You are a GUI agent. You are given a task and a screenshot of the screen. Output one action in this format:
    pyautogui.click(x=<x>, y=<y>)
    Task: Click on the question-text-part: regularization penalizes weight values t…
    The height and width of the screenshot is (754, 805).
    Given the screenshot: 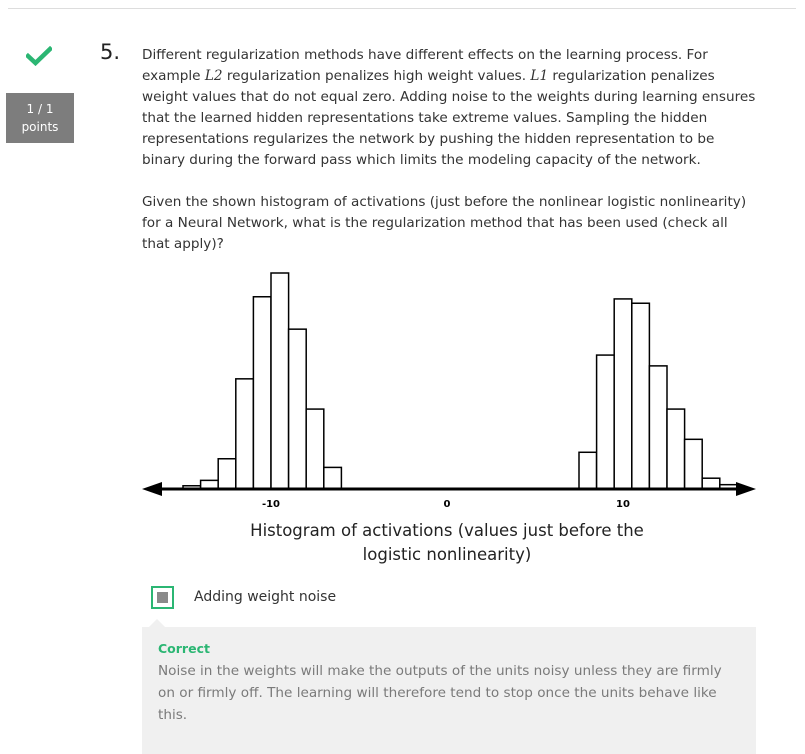 What is the action you would take?
    pyautogui.click(x=449, y=118)
    